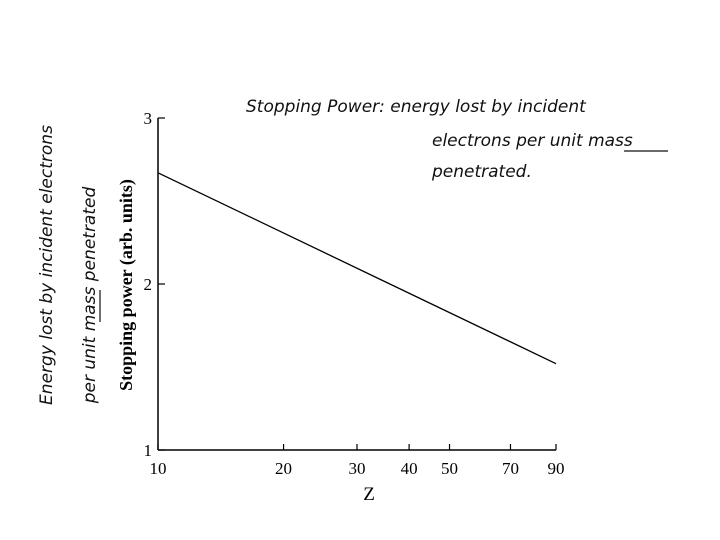  What do you see at coordinates (283, 468) in the screenshot?
I see `x-tick-label: 20` at bounding box center [283, 468].